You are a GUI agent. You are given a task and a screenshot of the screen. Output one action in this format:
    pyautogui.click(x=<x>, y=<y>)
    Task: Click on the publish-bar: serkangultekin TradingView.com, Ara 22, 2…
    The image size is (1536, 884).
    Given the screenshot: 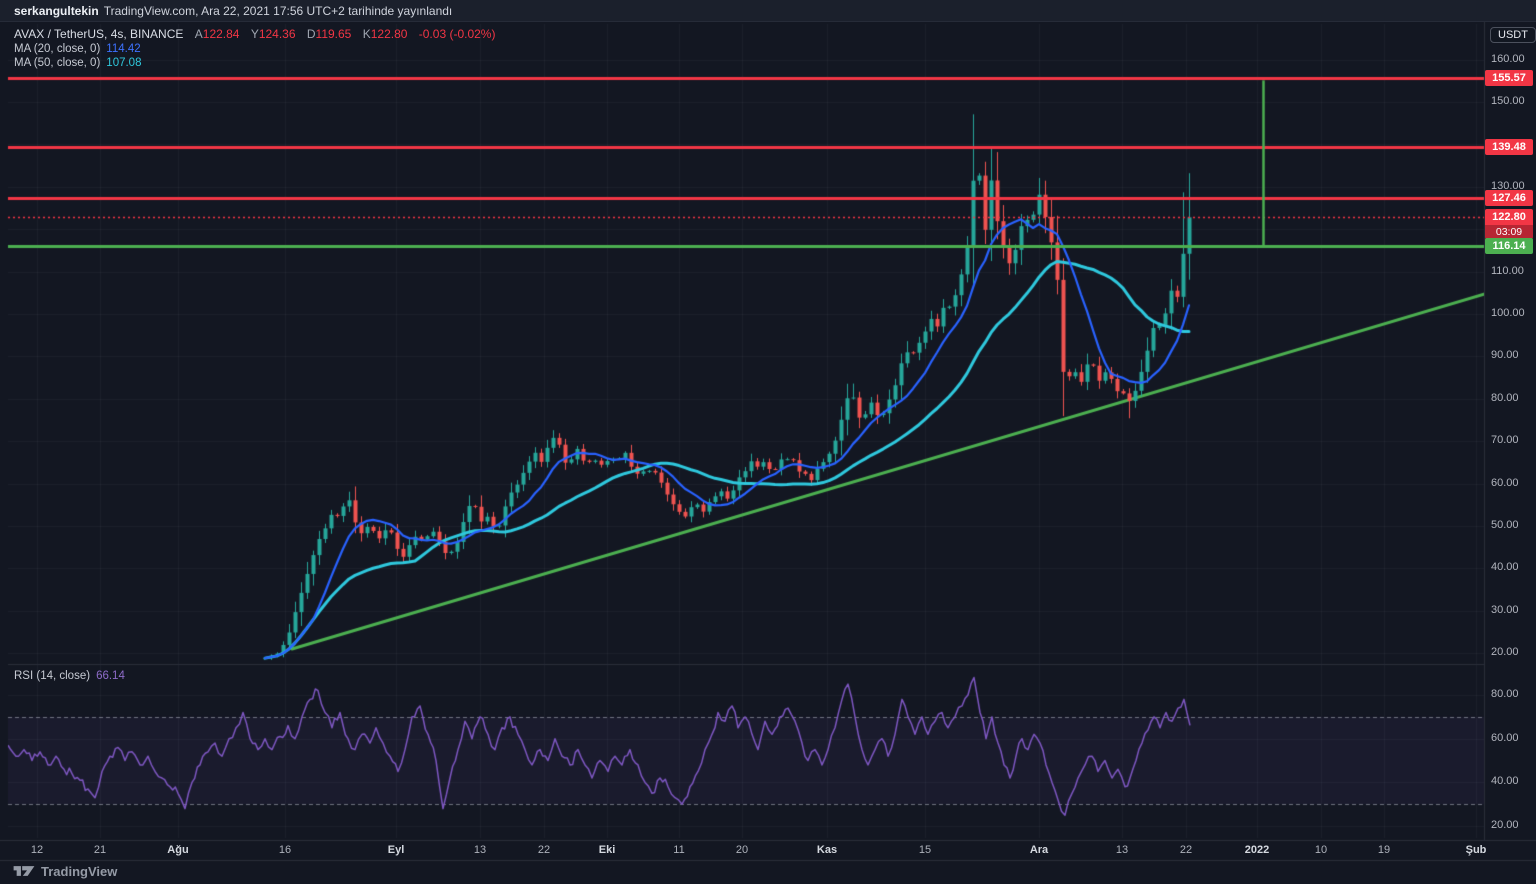 What is the action you would take?
    pyautogui.click(x=768, y=11)
    